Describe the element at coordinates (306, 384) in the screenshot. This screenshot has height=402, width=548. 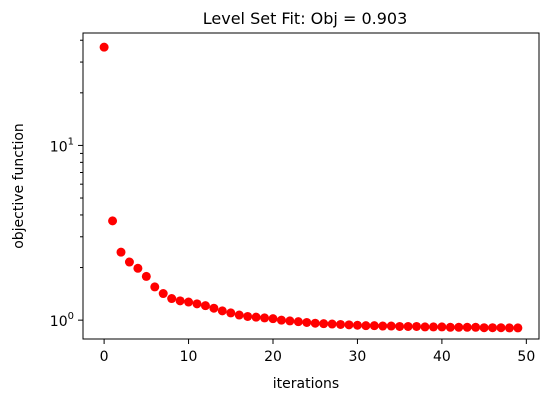
I see `x-axis-label: iterations` at that location.